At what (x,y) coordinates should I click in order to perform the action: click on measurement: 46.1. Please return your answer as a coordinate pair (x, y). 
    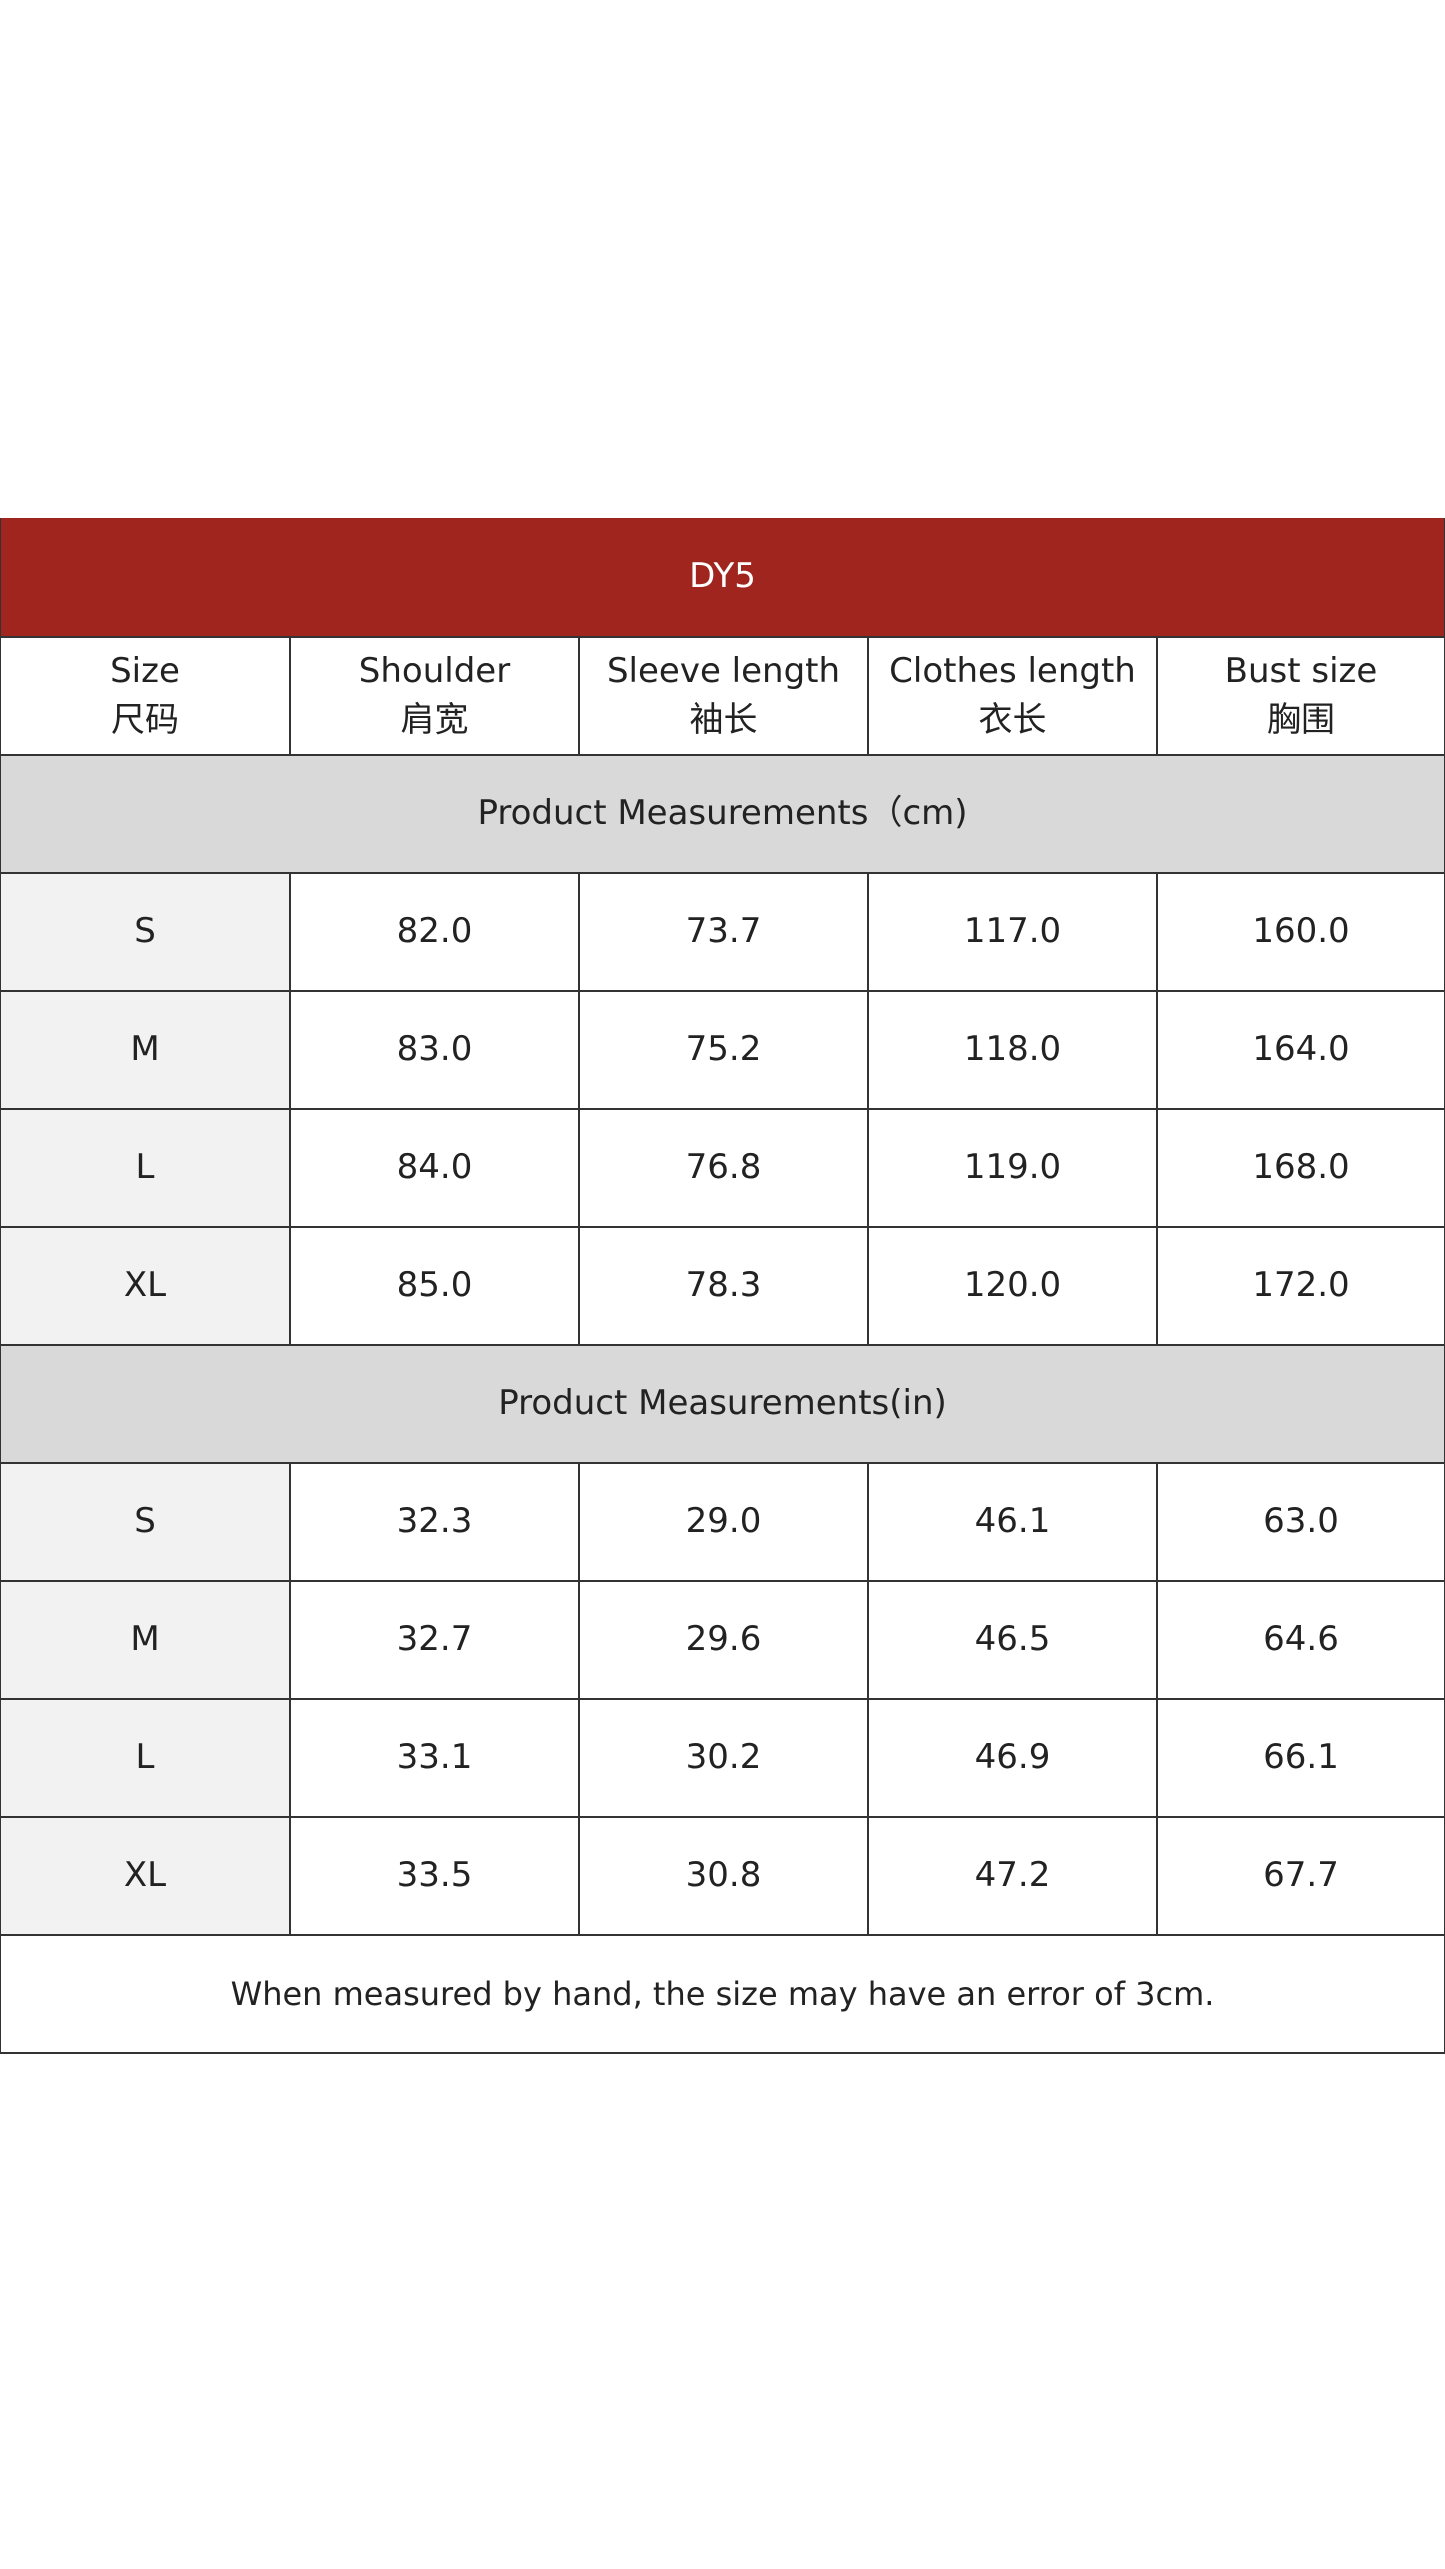
    Looking at the image, I should click on (1011, 1521).